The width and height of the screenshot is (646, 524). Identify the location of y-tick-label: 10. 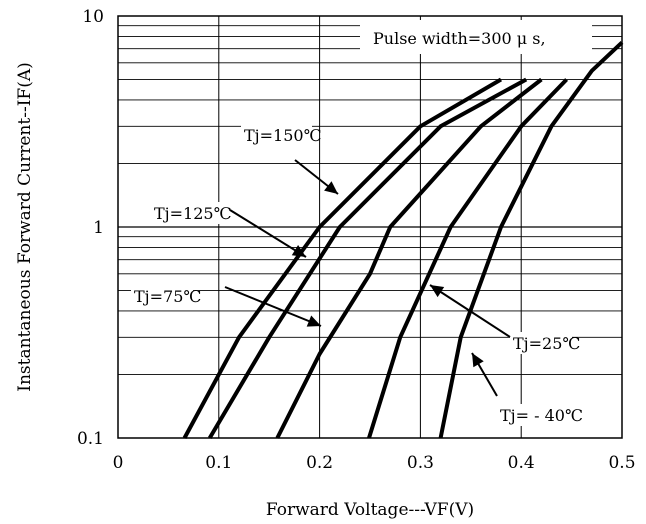
(93, 17).